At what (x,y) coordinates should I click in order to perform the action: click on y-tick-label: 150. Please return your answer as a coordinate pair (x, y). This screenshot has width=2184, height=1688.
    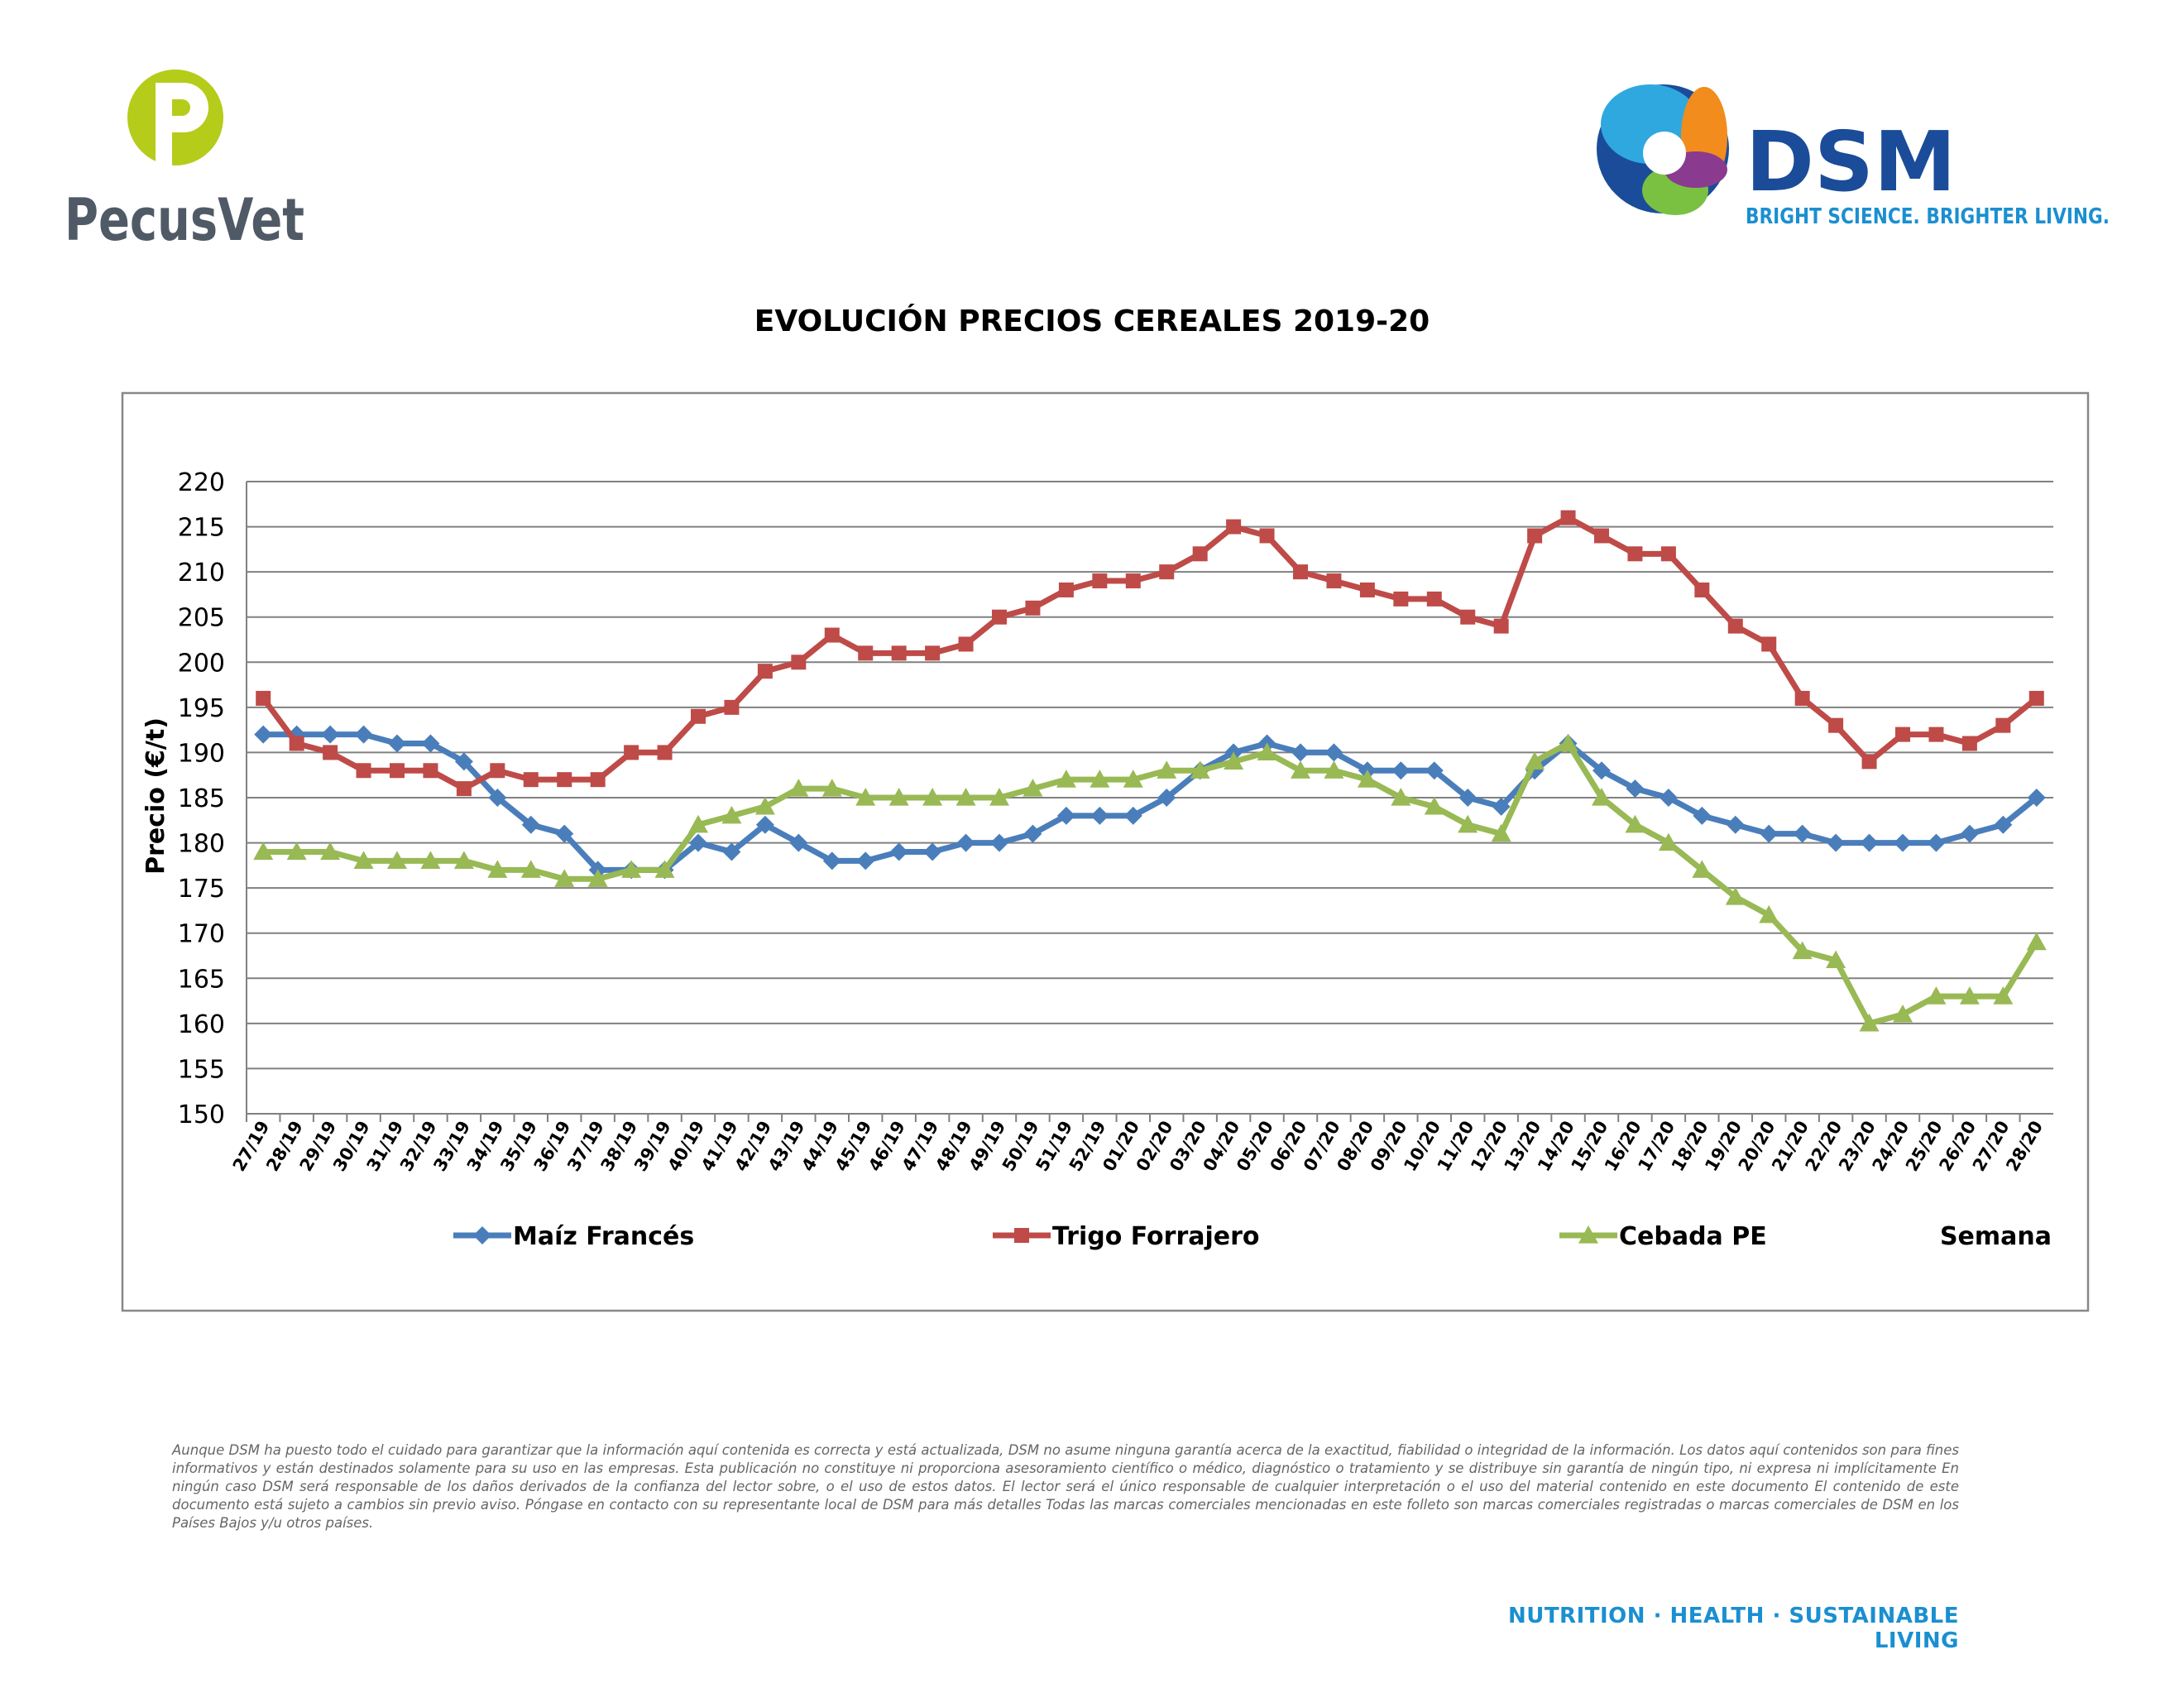
    Looking at the image, I should click on (201, 1115).